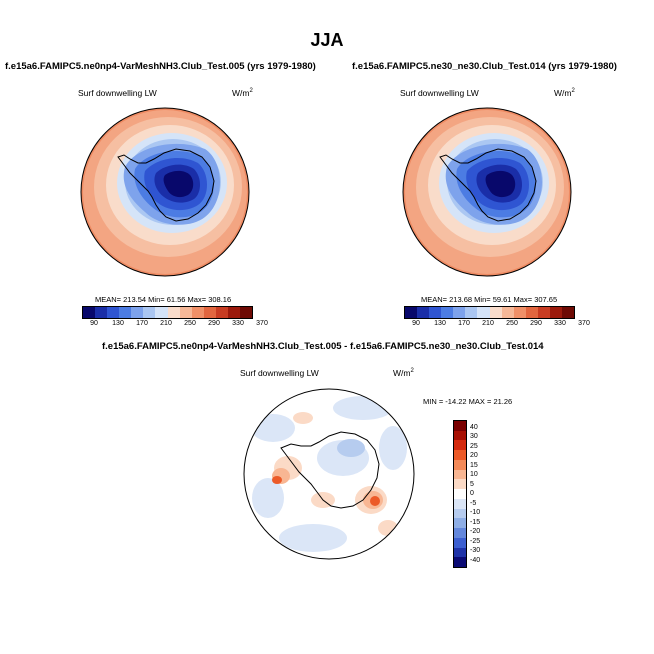 This screenshot has height=654, width=654. I want to click on panel2-colorbar-tick: 330, so click(560, 323).